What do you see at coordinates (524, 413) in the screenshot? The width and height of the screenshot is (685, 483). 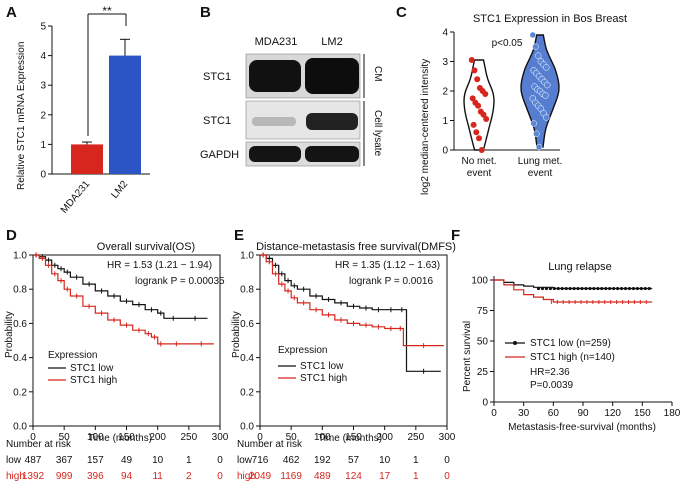 I see `panel-f-xtick-label: 30` at bounding box center [524, 413].